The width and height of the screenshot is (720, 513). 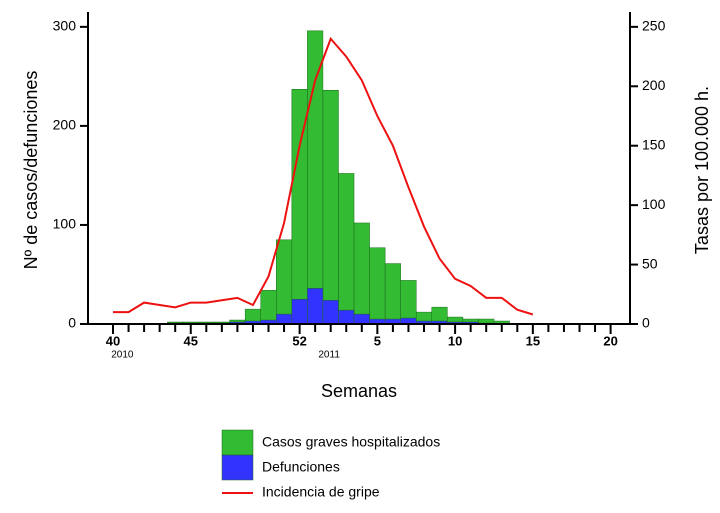 I want to click on x-tick-label: 40, so click(x=113, y=340).